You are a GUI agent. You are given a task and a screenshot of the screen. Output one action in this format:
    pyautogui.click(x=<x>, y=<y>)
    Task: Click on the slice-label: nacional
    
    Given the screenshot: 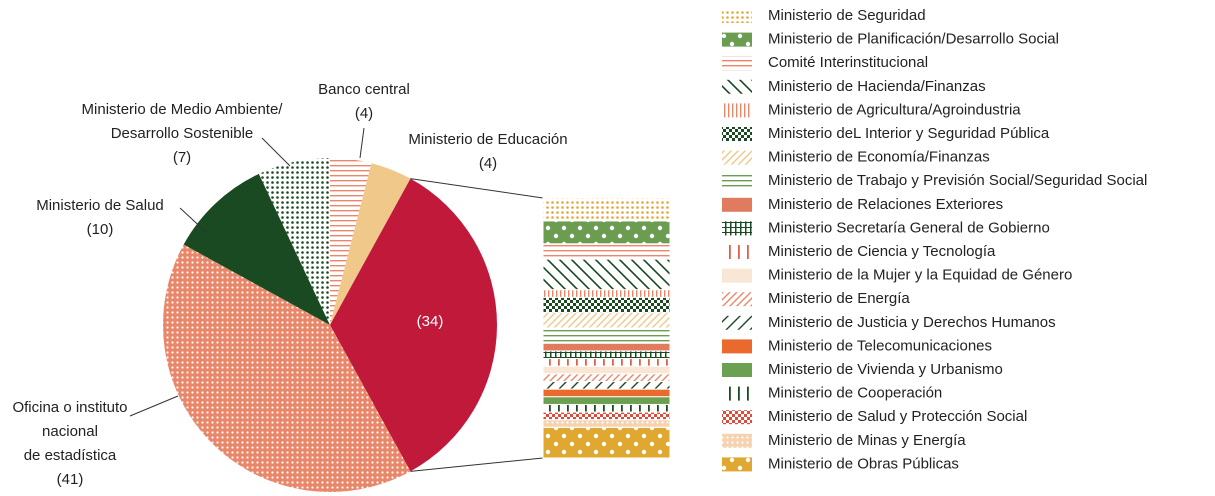 What is the action you would take?
    pyautogui.click(x=70, y=431)
    